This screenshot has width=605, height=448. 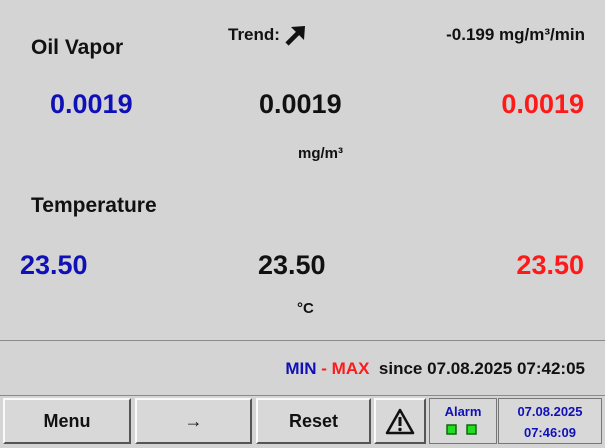 What do you see at coordinates (292, 265) in the screenshot?
I see `temp-current: 23.50` at bounding box center [292, 265].